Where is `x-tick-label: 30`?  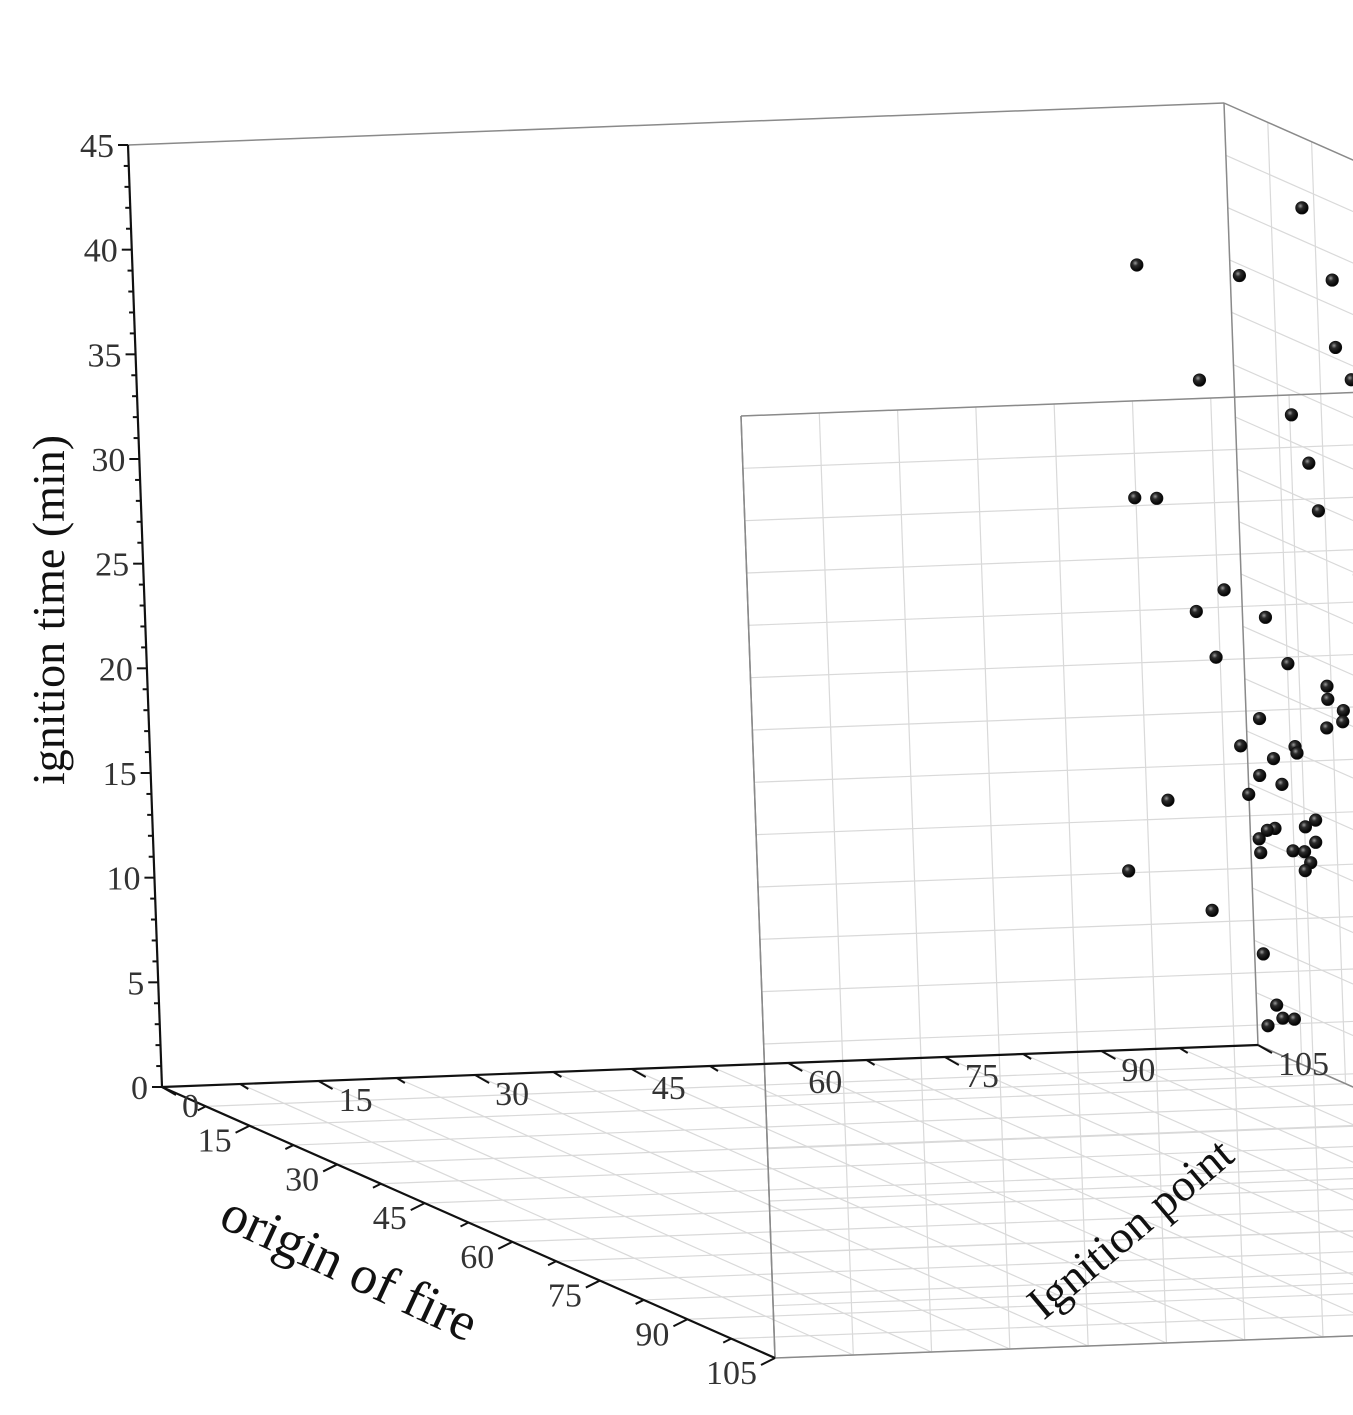
x-tick-label: 30 is located at coordinates (302, 1179).